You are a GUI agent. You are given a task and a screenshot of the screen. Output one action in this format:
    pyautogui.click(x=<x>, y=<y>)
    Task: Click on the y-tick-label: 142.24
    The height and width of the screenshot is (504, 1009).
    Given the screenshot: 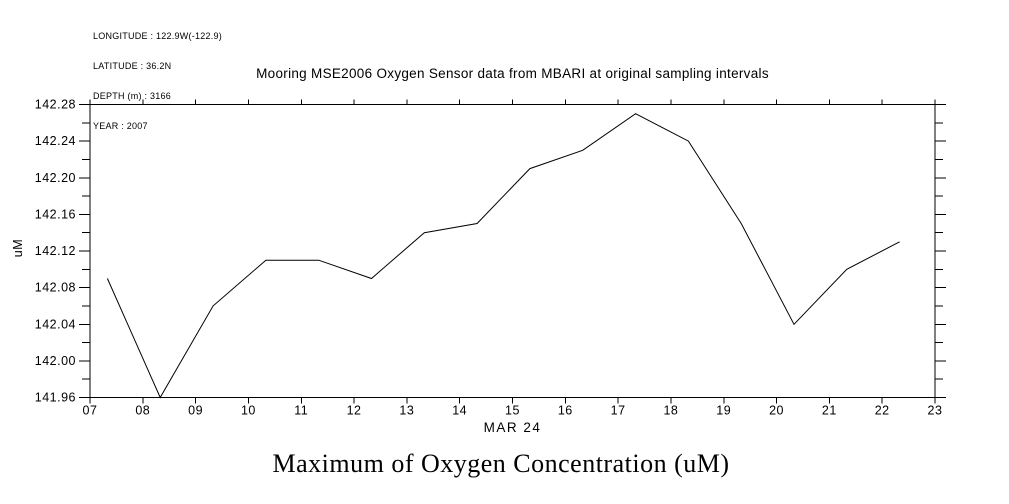 What is the action you would take?
    pyautogui.click(x=55, y=141)
    